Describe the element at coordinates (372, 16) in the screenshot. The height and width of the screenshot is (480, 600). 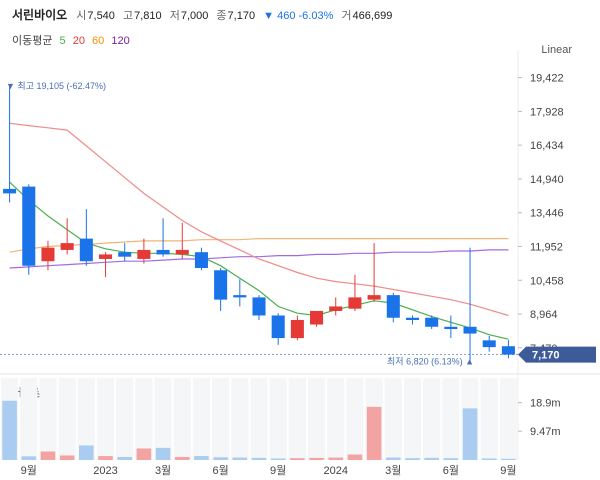
I see `volume-value: 466,699` at that location.